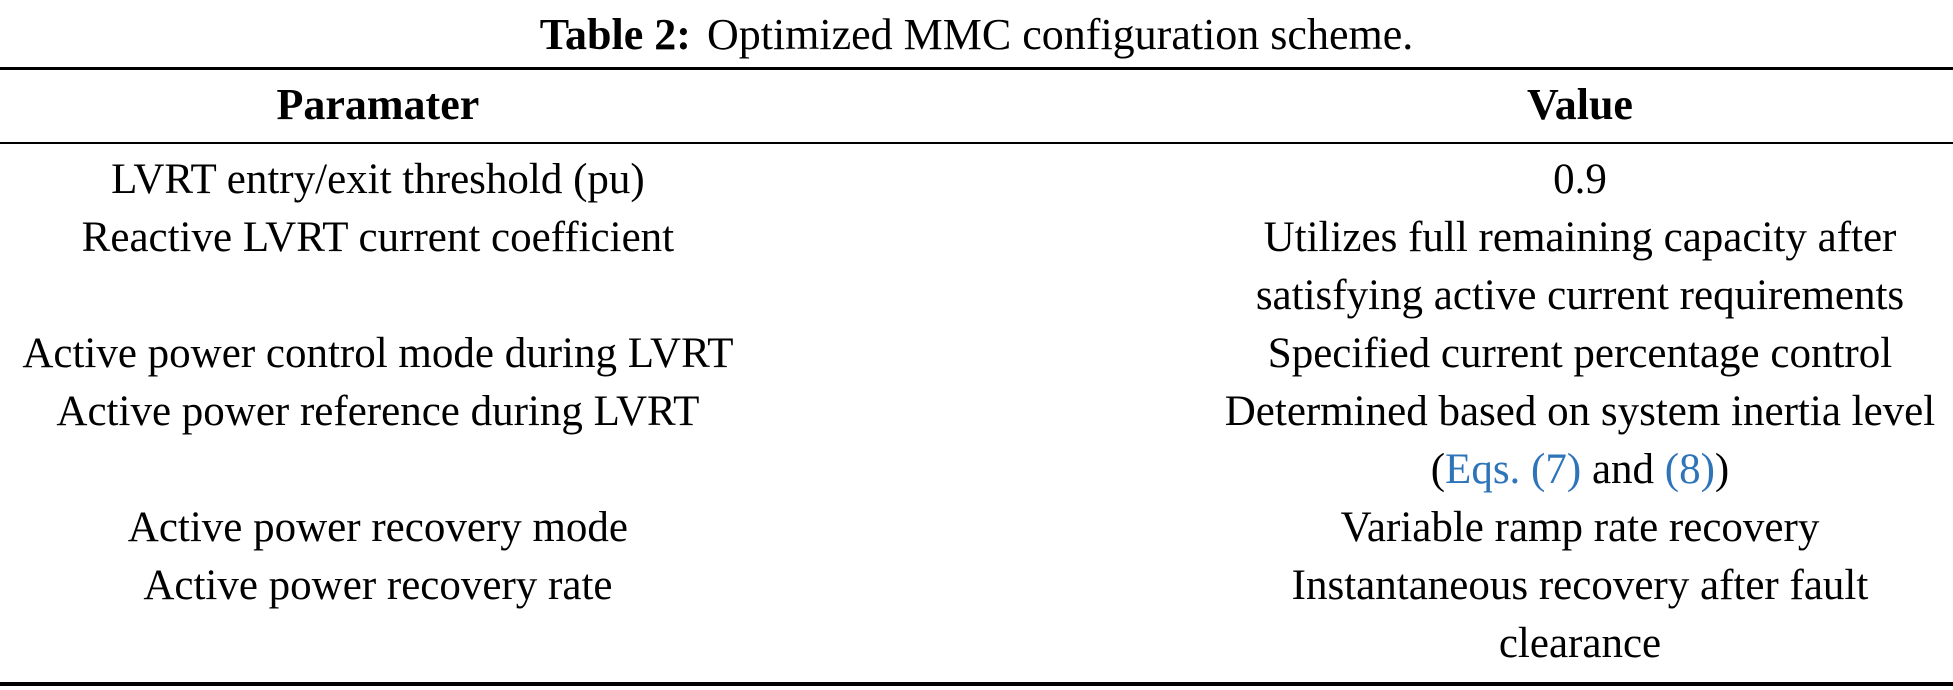 Image resolution: width=1953 pixels, height=690 pixels. I want to click on value-text: 0.9, so click(1580, 179).